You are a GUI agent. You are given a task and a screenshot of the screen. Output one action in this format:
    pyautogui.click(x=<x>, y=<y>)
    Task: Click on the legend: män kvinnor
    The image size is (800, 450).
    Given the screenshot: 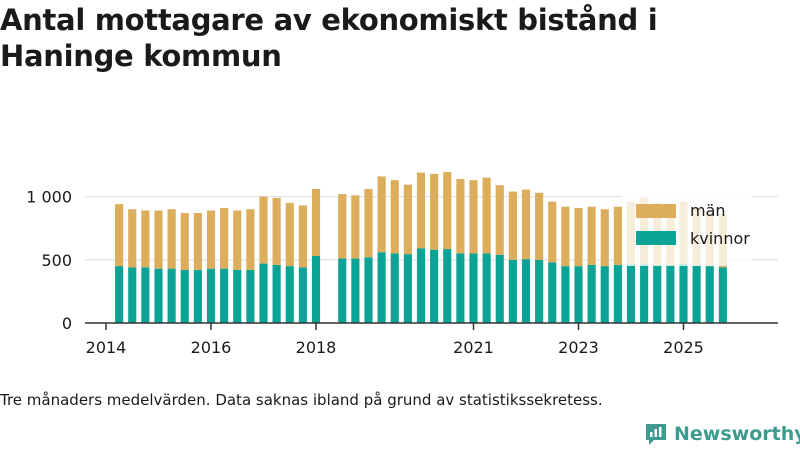 What is the action you would take?
    pyautogui.click(x=687, y=229)
    